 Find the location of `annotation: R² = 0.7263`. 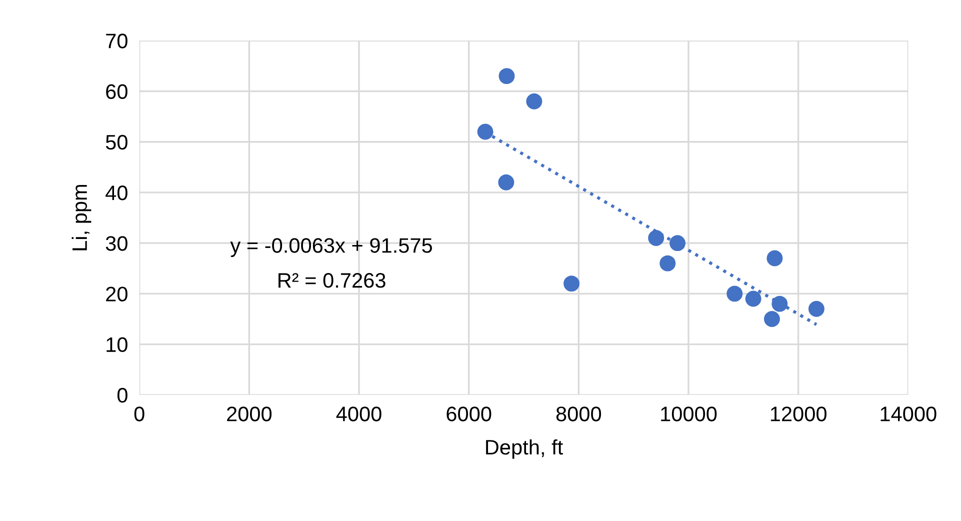

annotation: R² = 0.7263 is located at coordinates (332, 280).